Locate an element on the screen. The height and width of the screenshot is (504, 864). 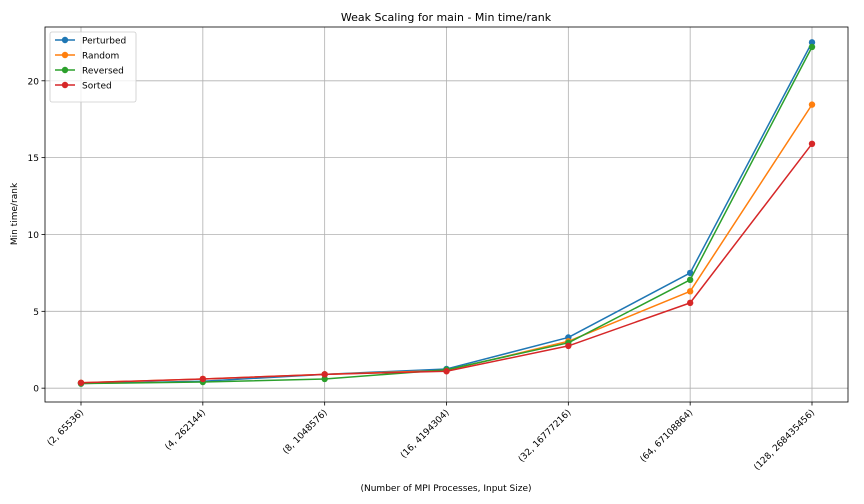
legend-label-perturbed: Perturbed is located at coordinates (104, 42).